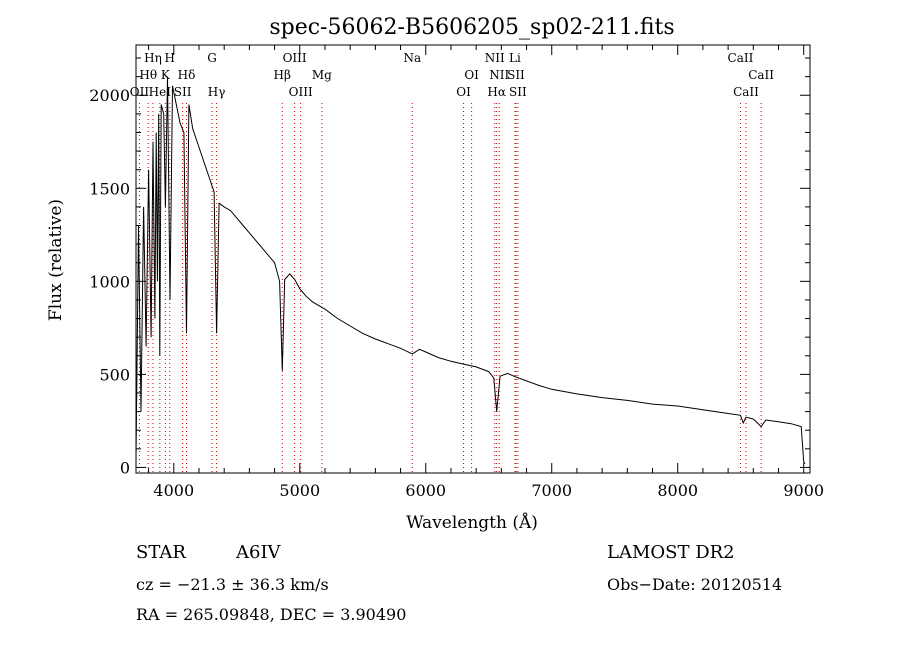 The height and width of the screenshot is (650, 900). What do you see at coordinates (166, 75) in the screenshot?
I see `spectral-line-label: K` at bounding box center [166, 75].